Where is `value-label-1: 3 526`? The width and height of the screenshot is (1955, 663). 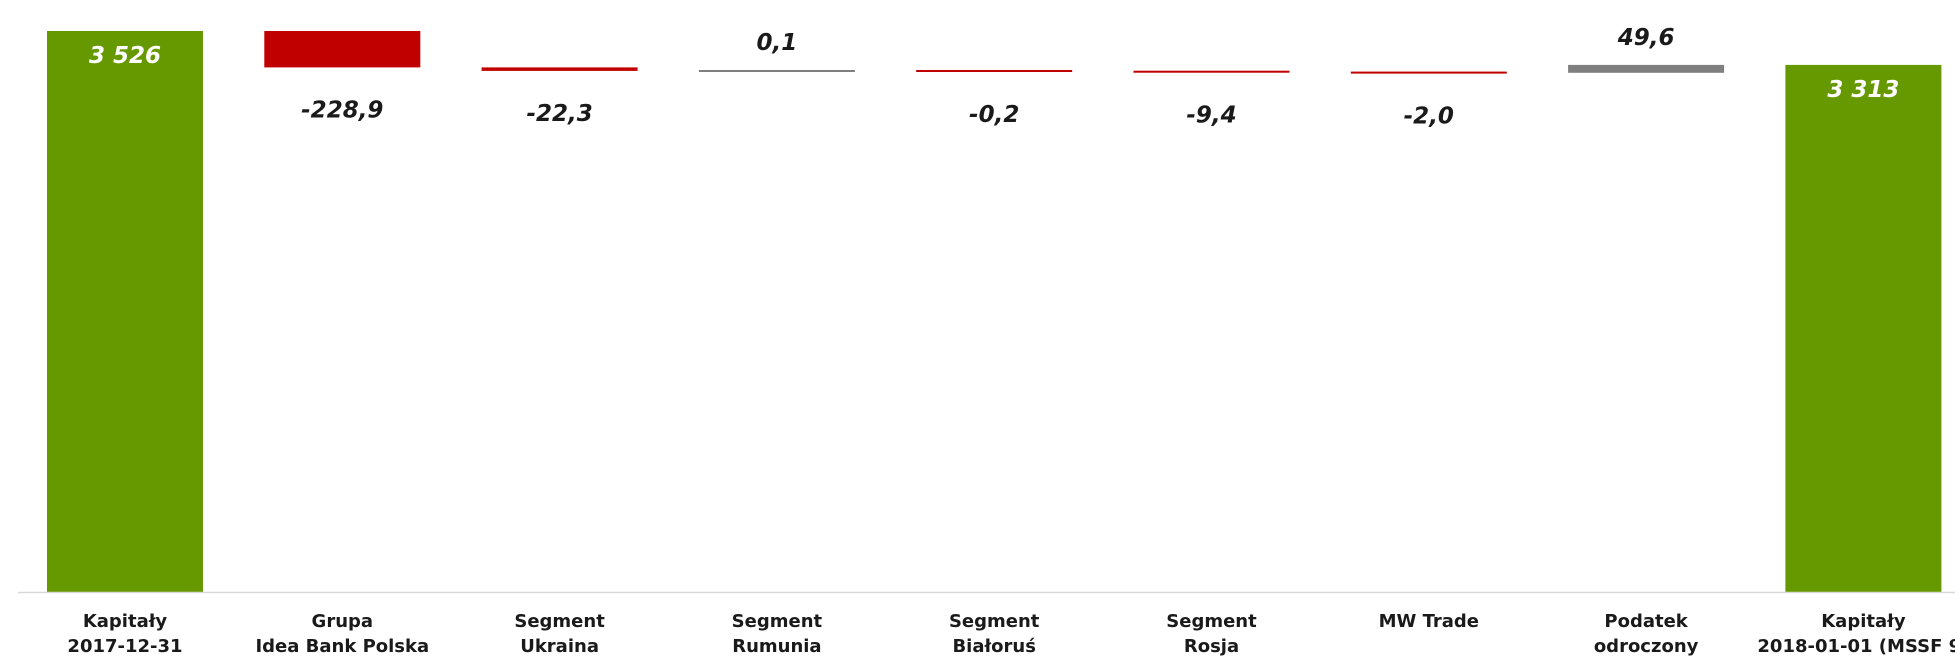 value-label-1: 3 526 is located at coordinates (125, 56).